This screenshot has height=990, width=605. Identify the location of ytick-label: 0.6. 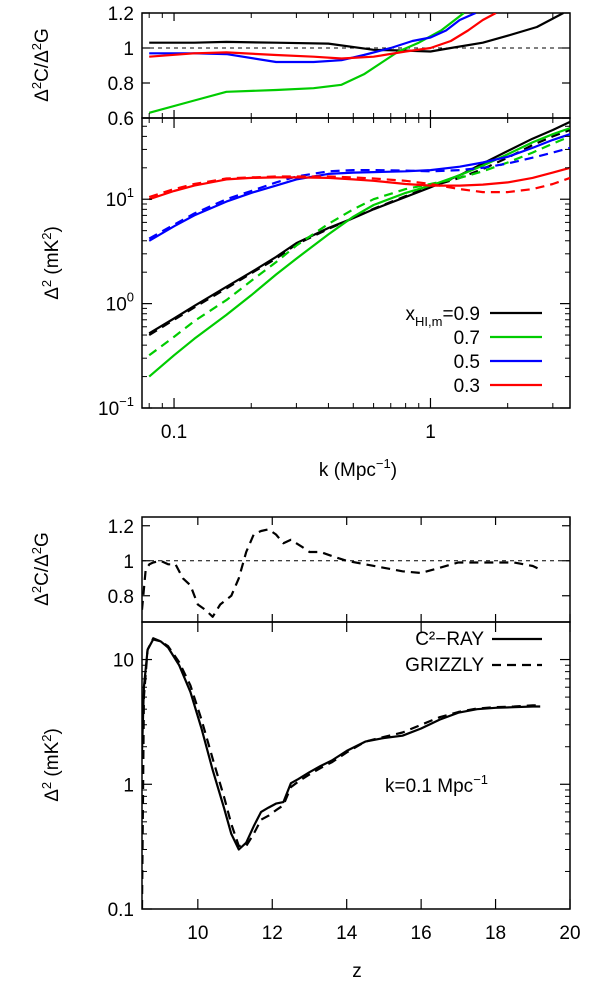
(121, 119).